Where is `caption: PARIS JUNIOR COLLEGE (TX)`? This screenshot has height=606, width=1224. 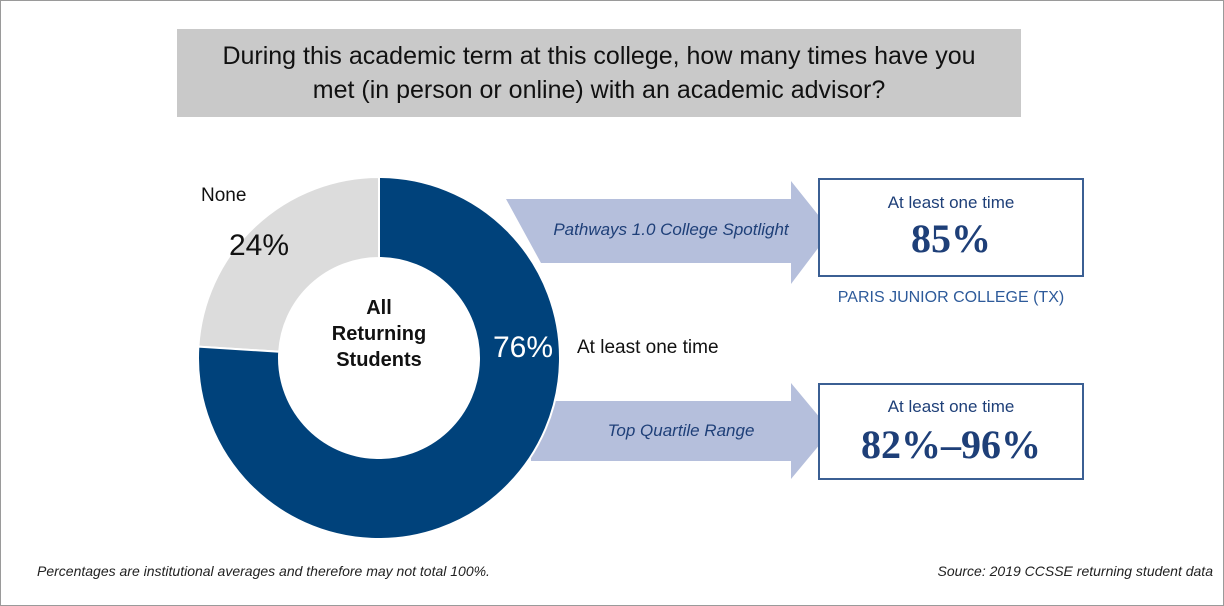
caption: PARIS JUNIOR COLLEGE (TX) is located at coordinates (951, 297).